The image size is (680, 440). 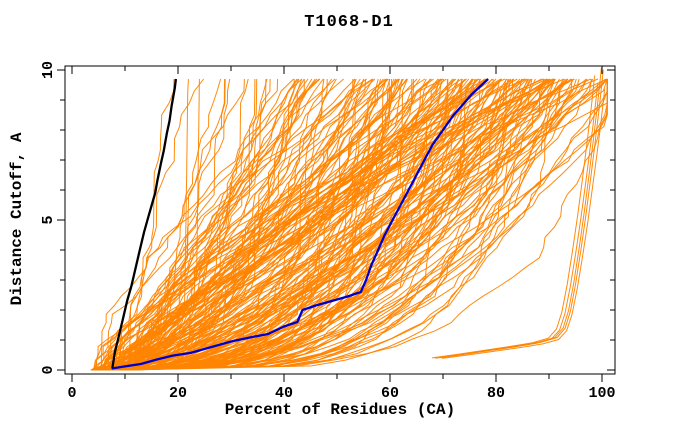 I want to click on x-tick-label: 20, so click(x=178, y=393).